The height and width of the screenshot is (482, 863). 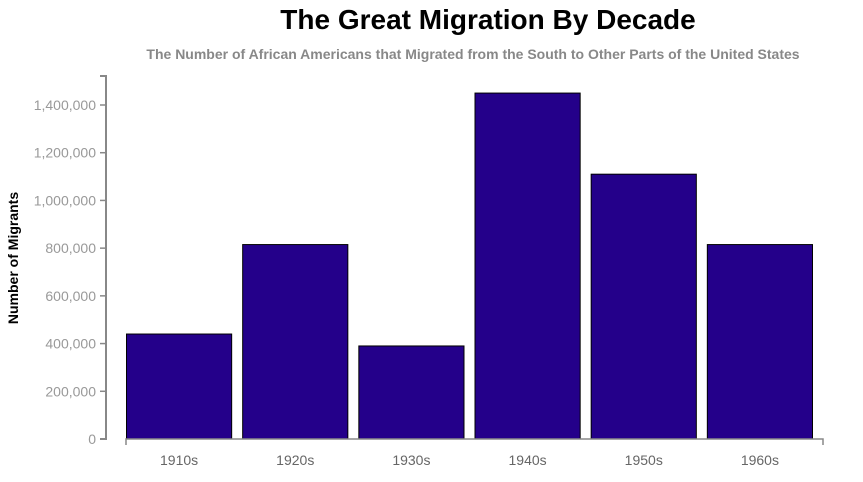 I want to click on bar-1920s, so click(x=295, y=342).